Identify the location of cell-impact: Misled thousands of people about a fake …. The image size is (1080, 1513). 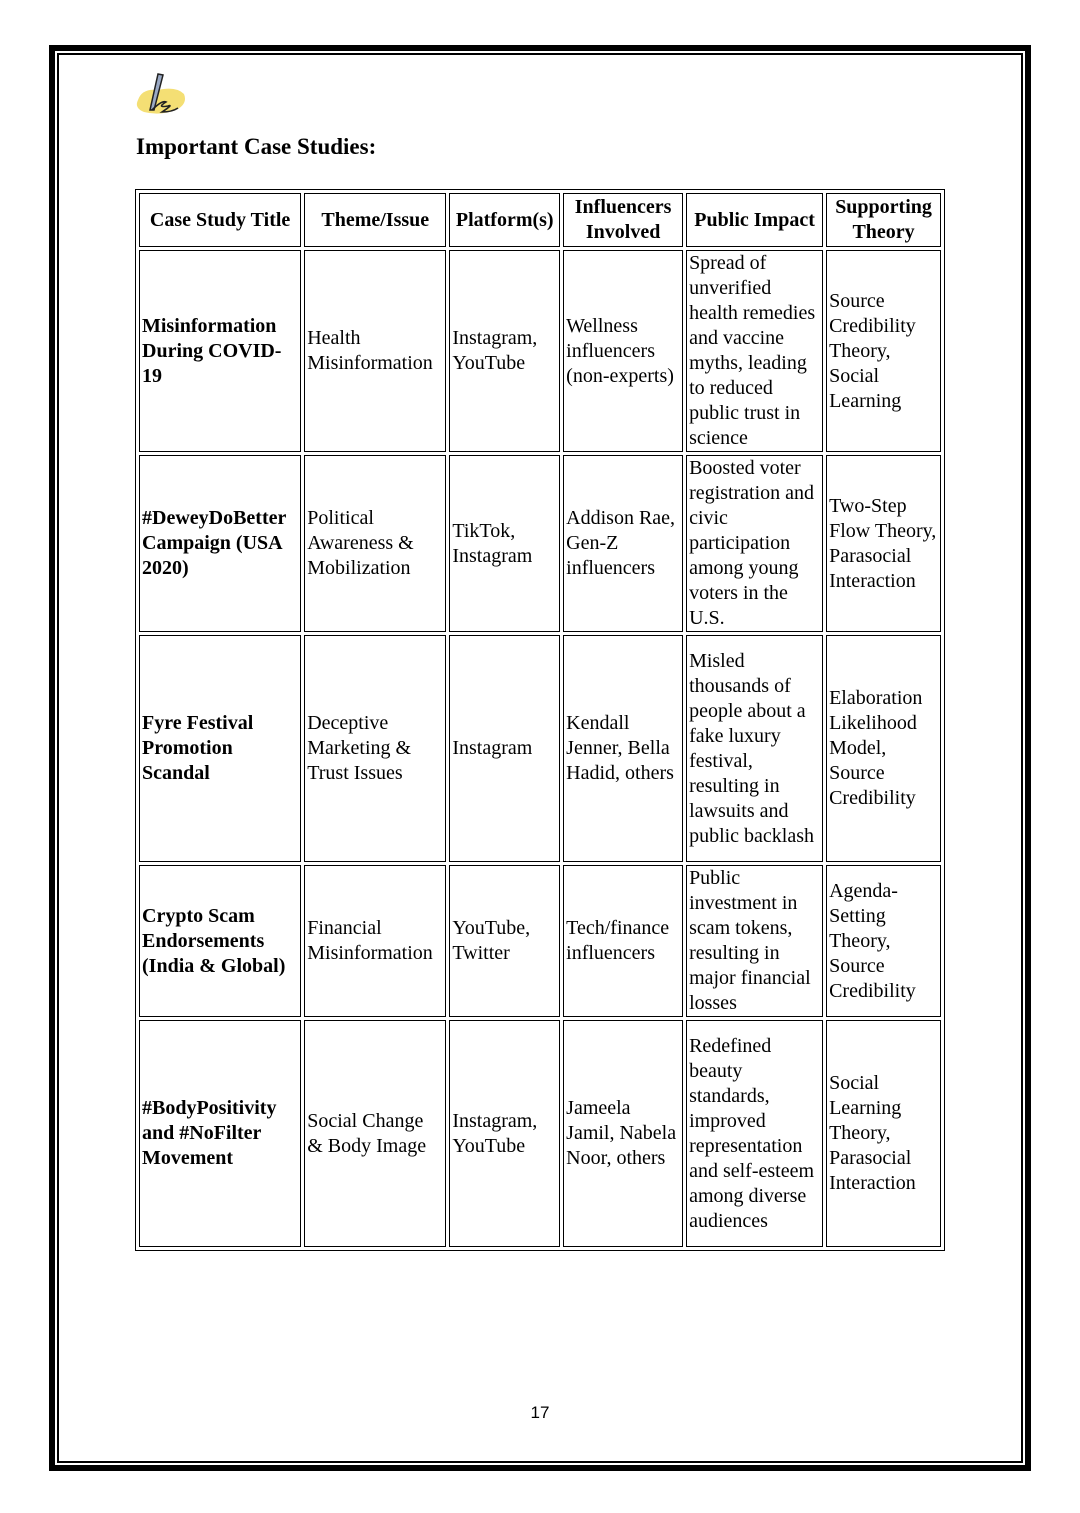
(755, 748).